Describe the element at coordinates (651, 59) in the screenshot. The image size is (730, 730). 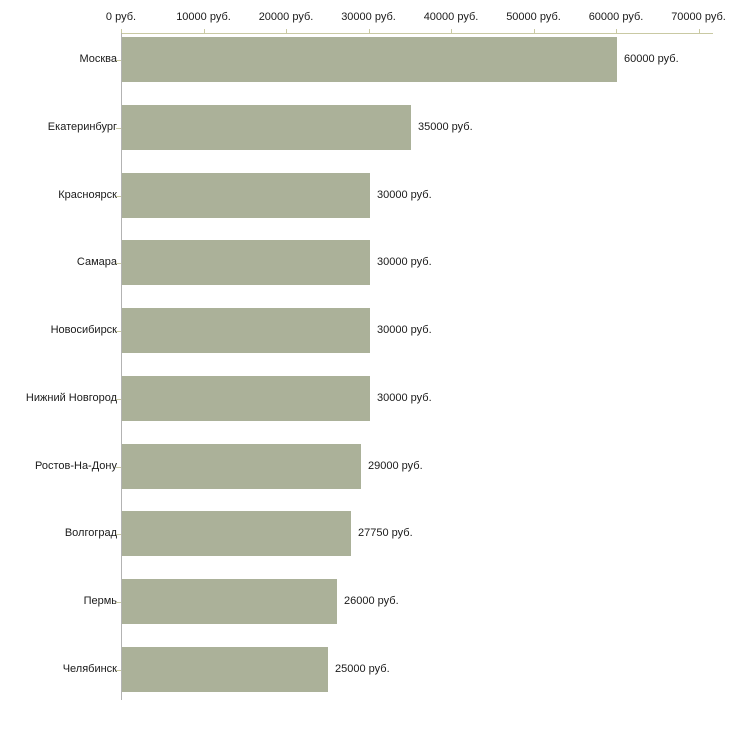
I see `bar-value-label: 60000 руб.` at that location.